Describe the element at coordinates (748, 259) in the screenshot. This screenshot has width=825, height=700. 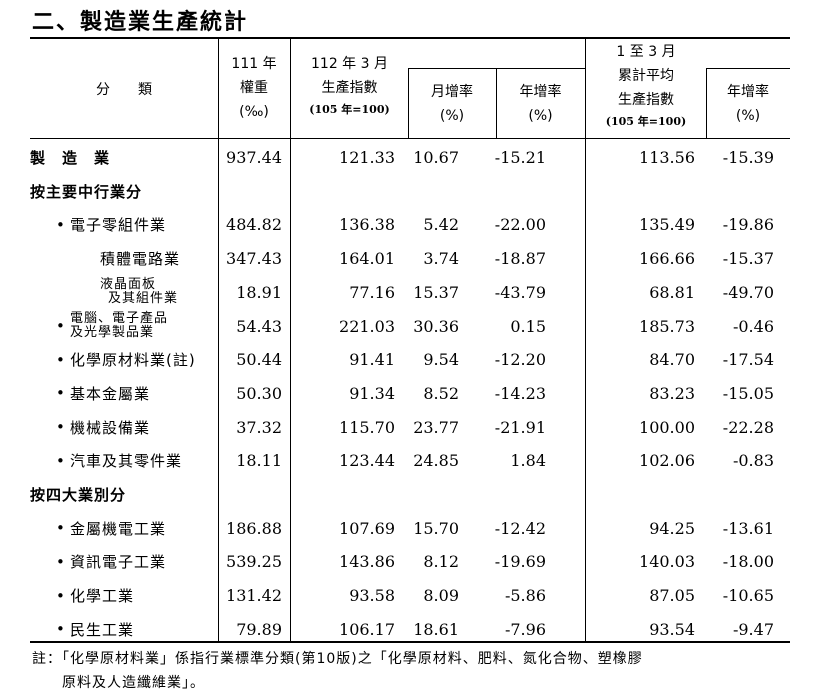
I see `cell-cum-yoy: -15.37` at that location.